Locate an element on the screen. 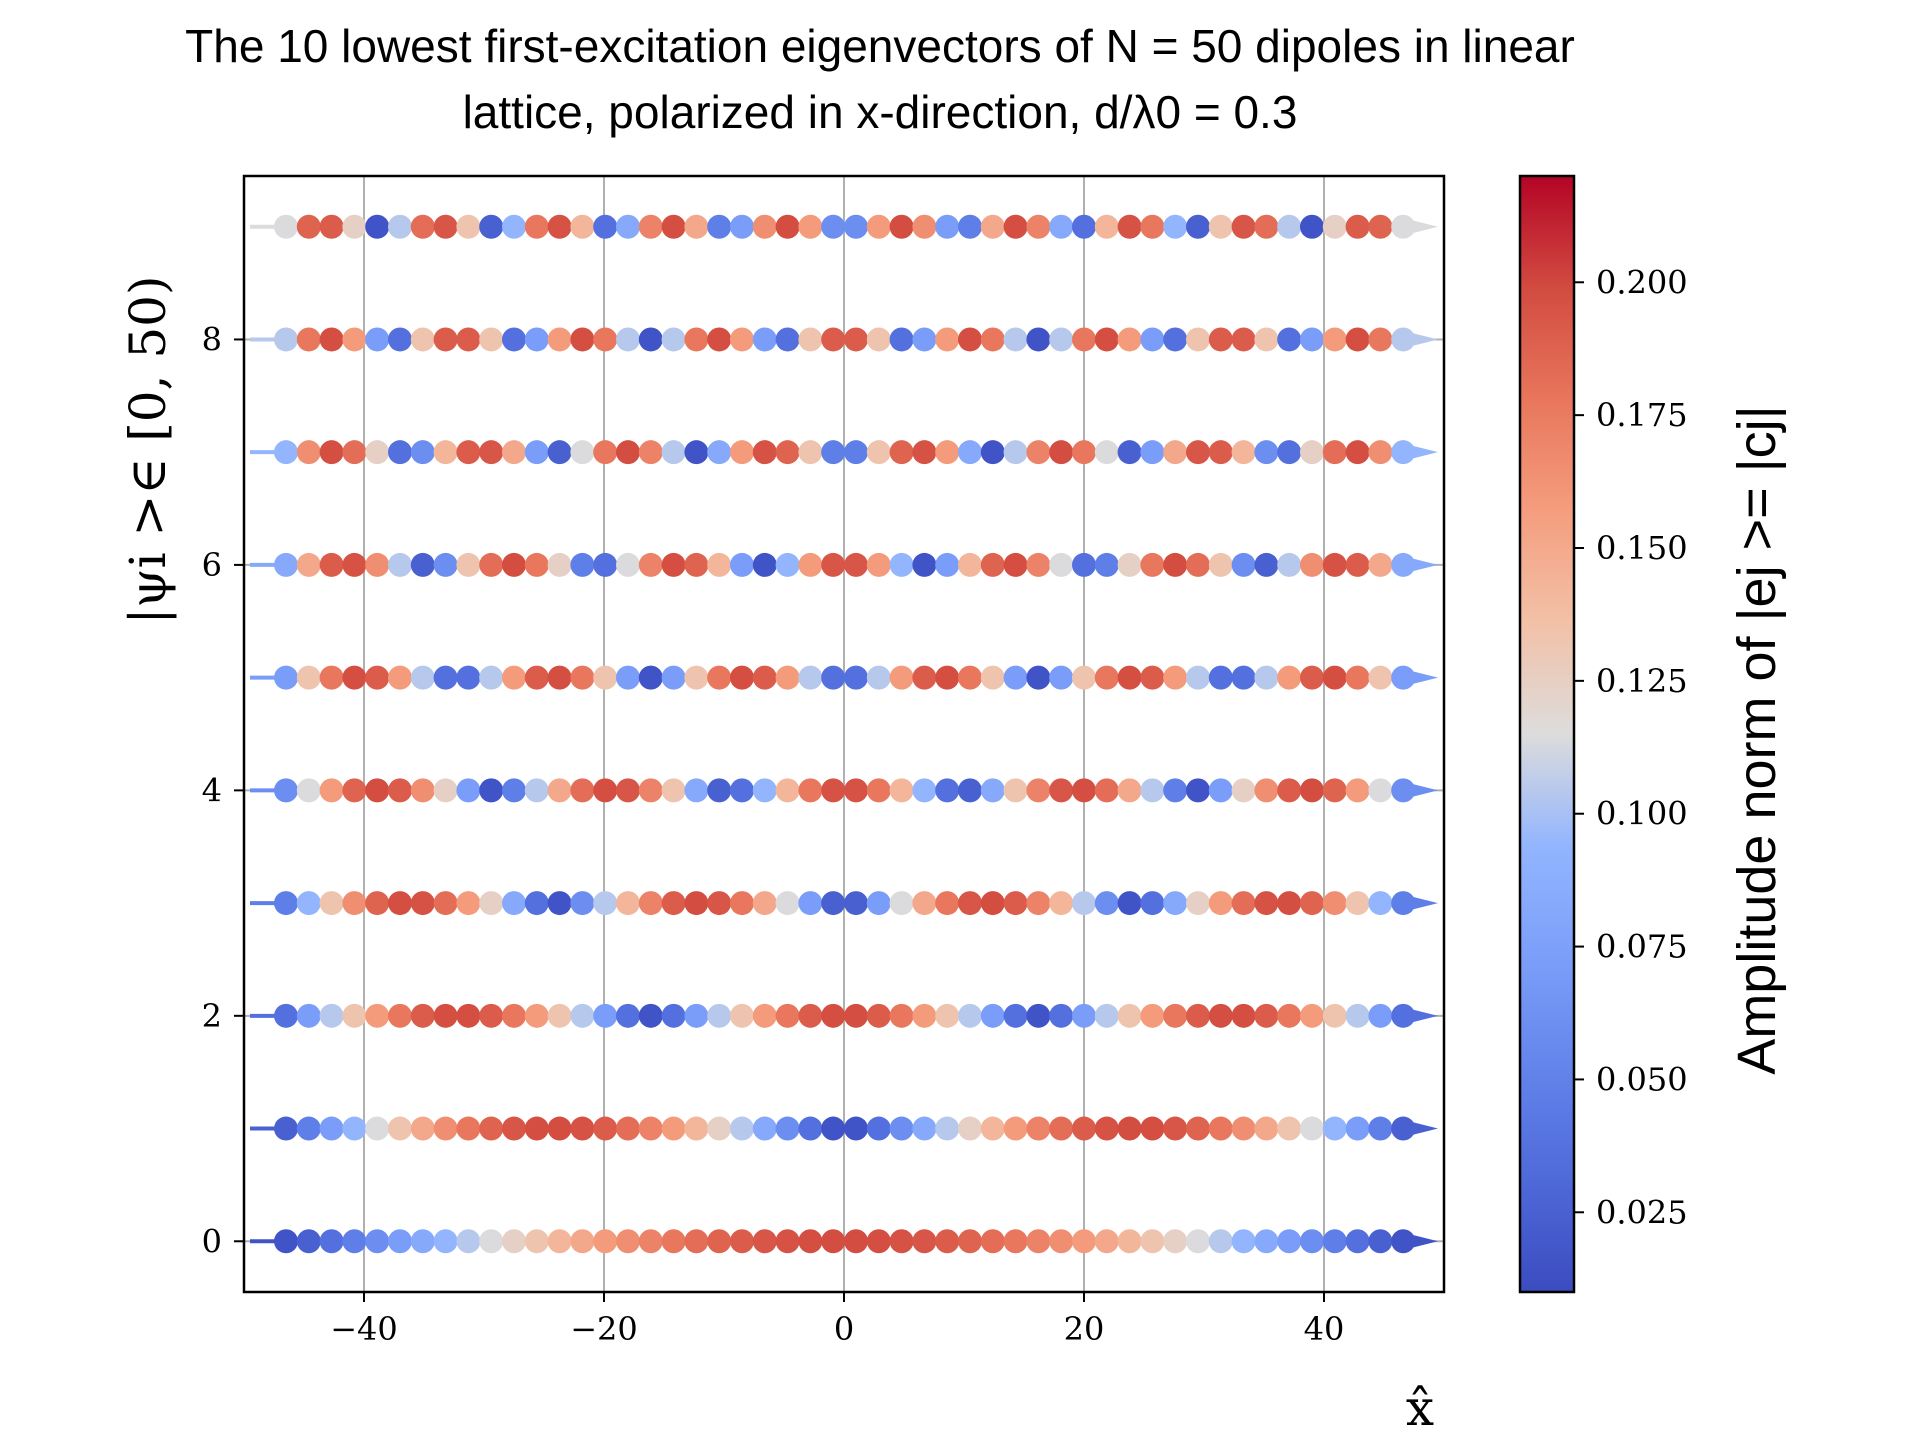  y-axis-ticks: 0 2 4 6 8 is located at coordinates (223, 790).